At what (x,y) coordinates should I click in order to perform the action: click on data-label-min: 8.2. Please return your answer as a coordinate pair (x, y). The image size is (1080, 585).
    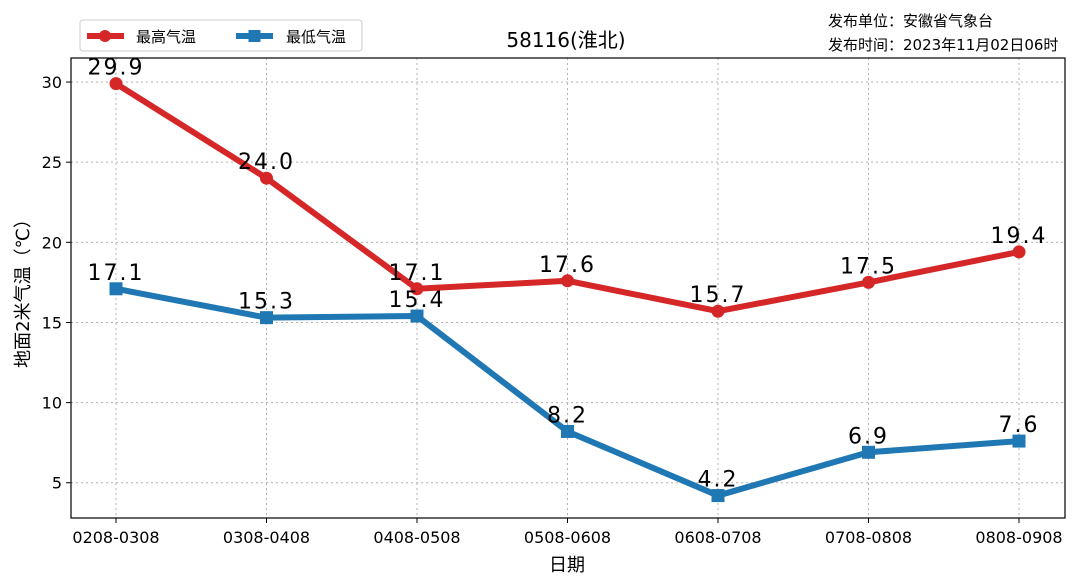
    Looking at the image, I should click on (567, 415).